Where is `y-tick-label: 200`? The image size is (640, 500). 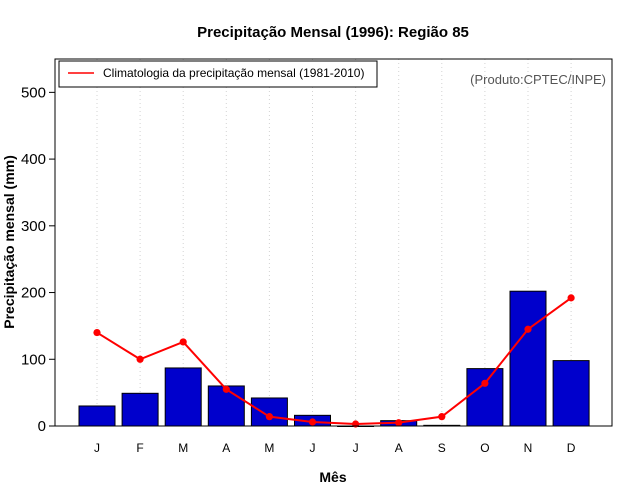
y-tick-label: 200 is located at coordinates (33, 293).